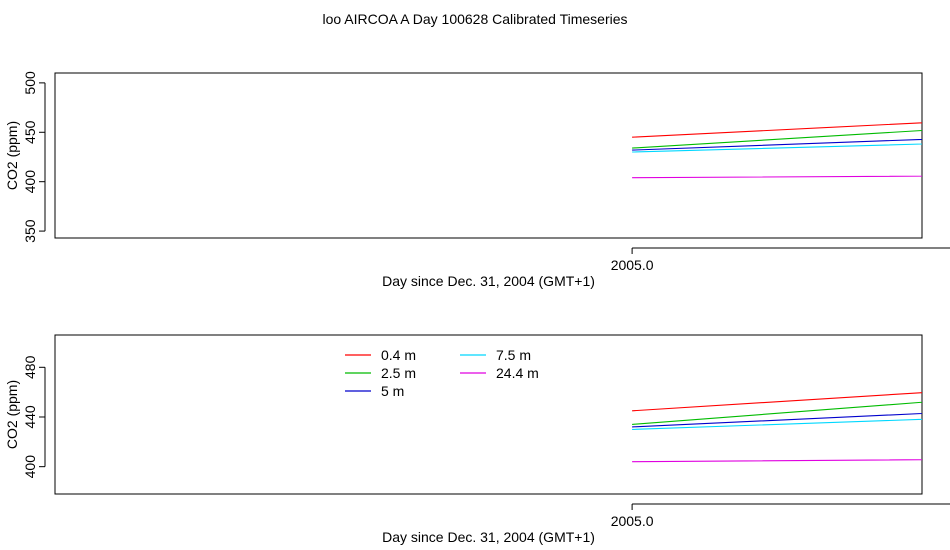  I want to click on series-line-7-5-mm, so click(777, 424).